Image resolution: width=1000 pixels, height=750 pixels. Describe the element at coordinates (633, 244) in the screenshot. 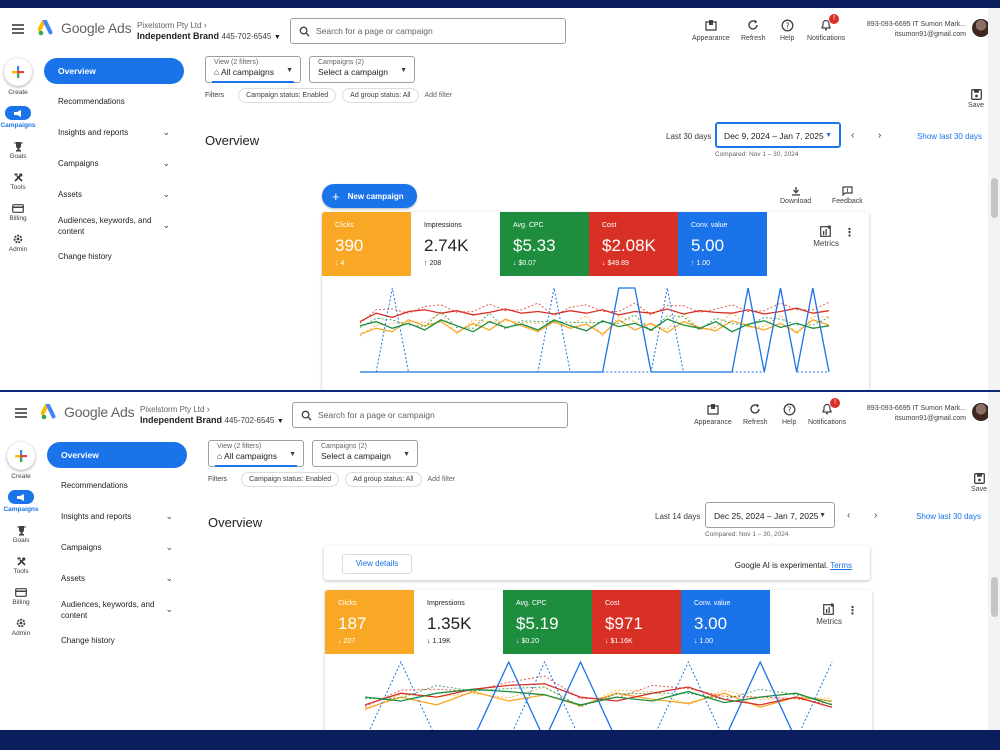

I see `metric-tile-cost: Cost $2.08K ↓ $49.89` at that location.